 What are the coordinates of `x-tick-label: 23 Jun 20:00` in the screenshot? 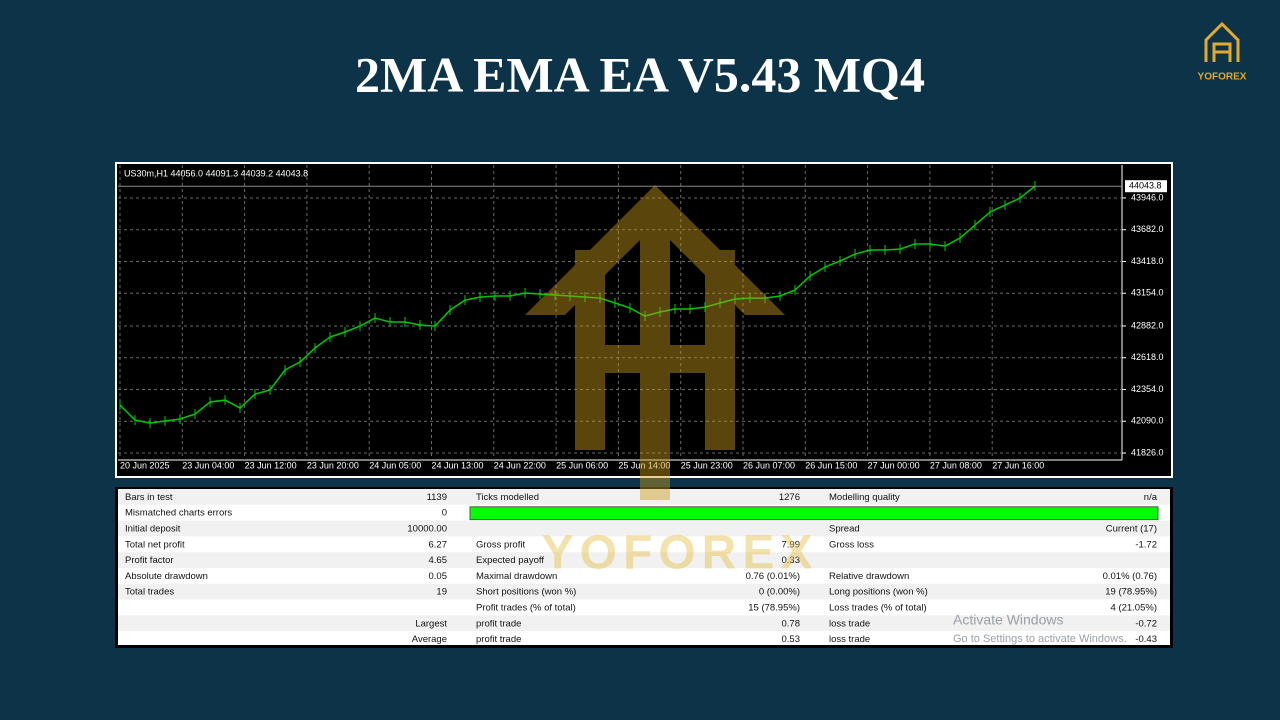 It's located at (333, 465).